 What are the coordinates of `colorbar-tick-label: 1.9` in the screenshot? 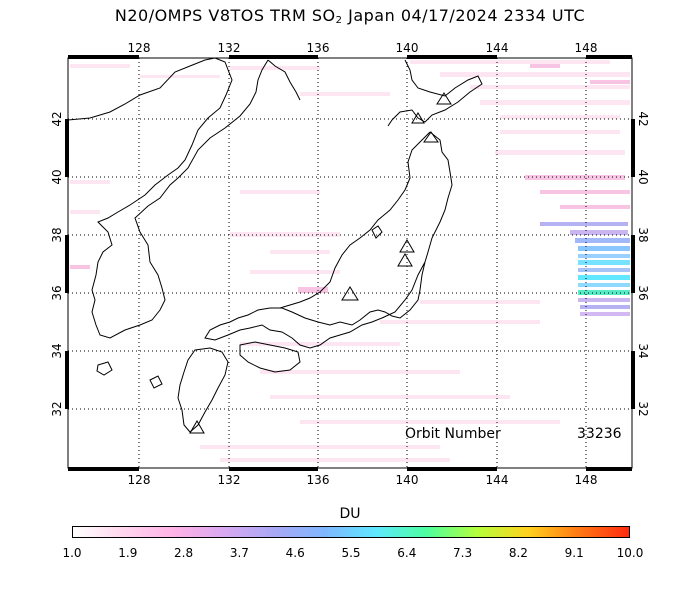 It's located at (128, 553).